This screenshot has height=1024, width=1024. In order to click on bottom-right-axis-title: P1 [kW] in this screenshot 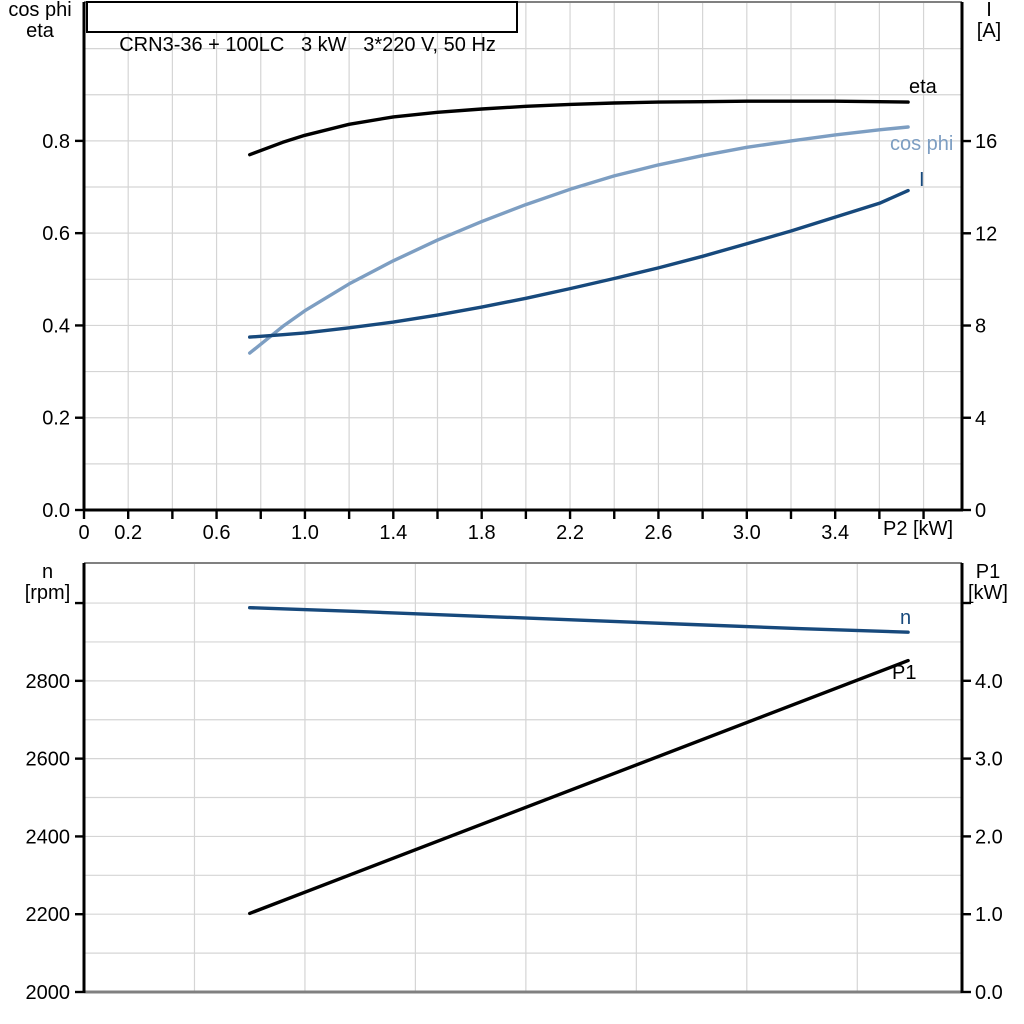, I will do `click(988, 583)`.